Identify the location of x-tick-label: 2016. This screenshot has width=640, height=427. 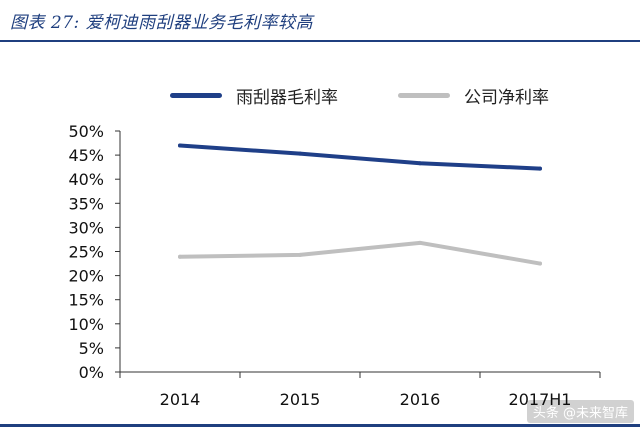
(420, 399).